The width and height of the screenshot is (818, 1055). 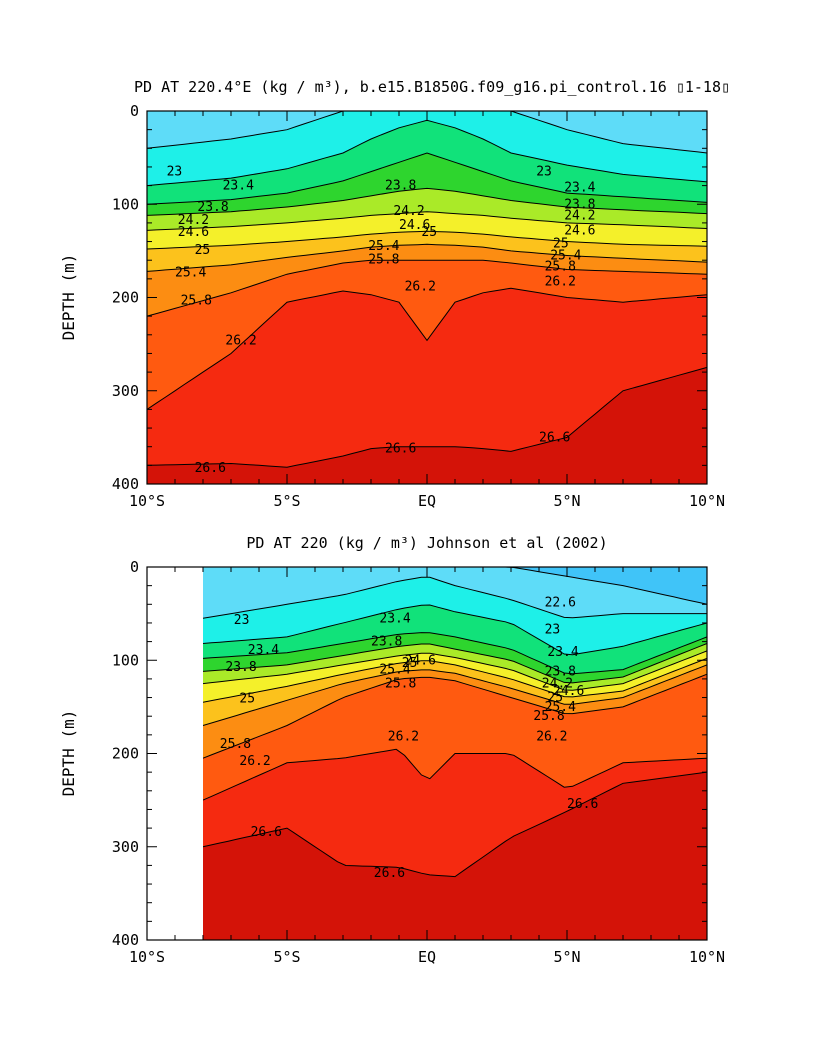 I want to click on isopycnal-26.2, so click(x=427, y=348).